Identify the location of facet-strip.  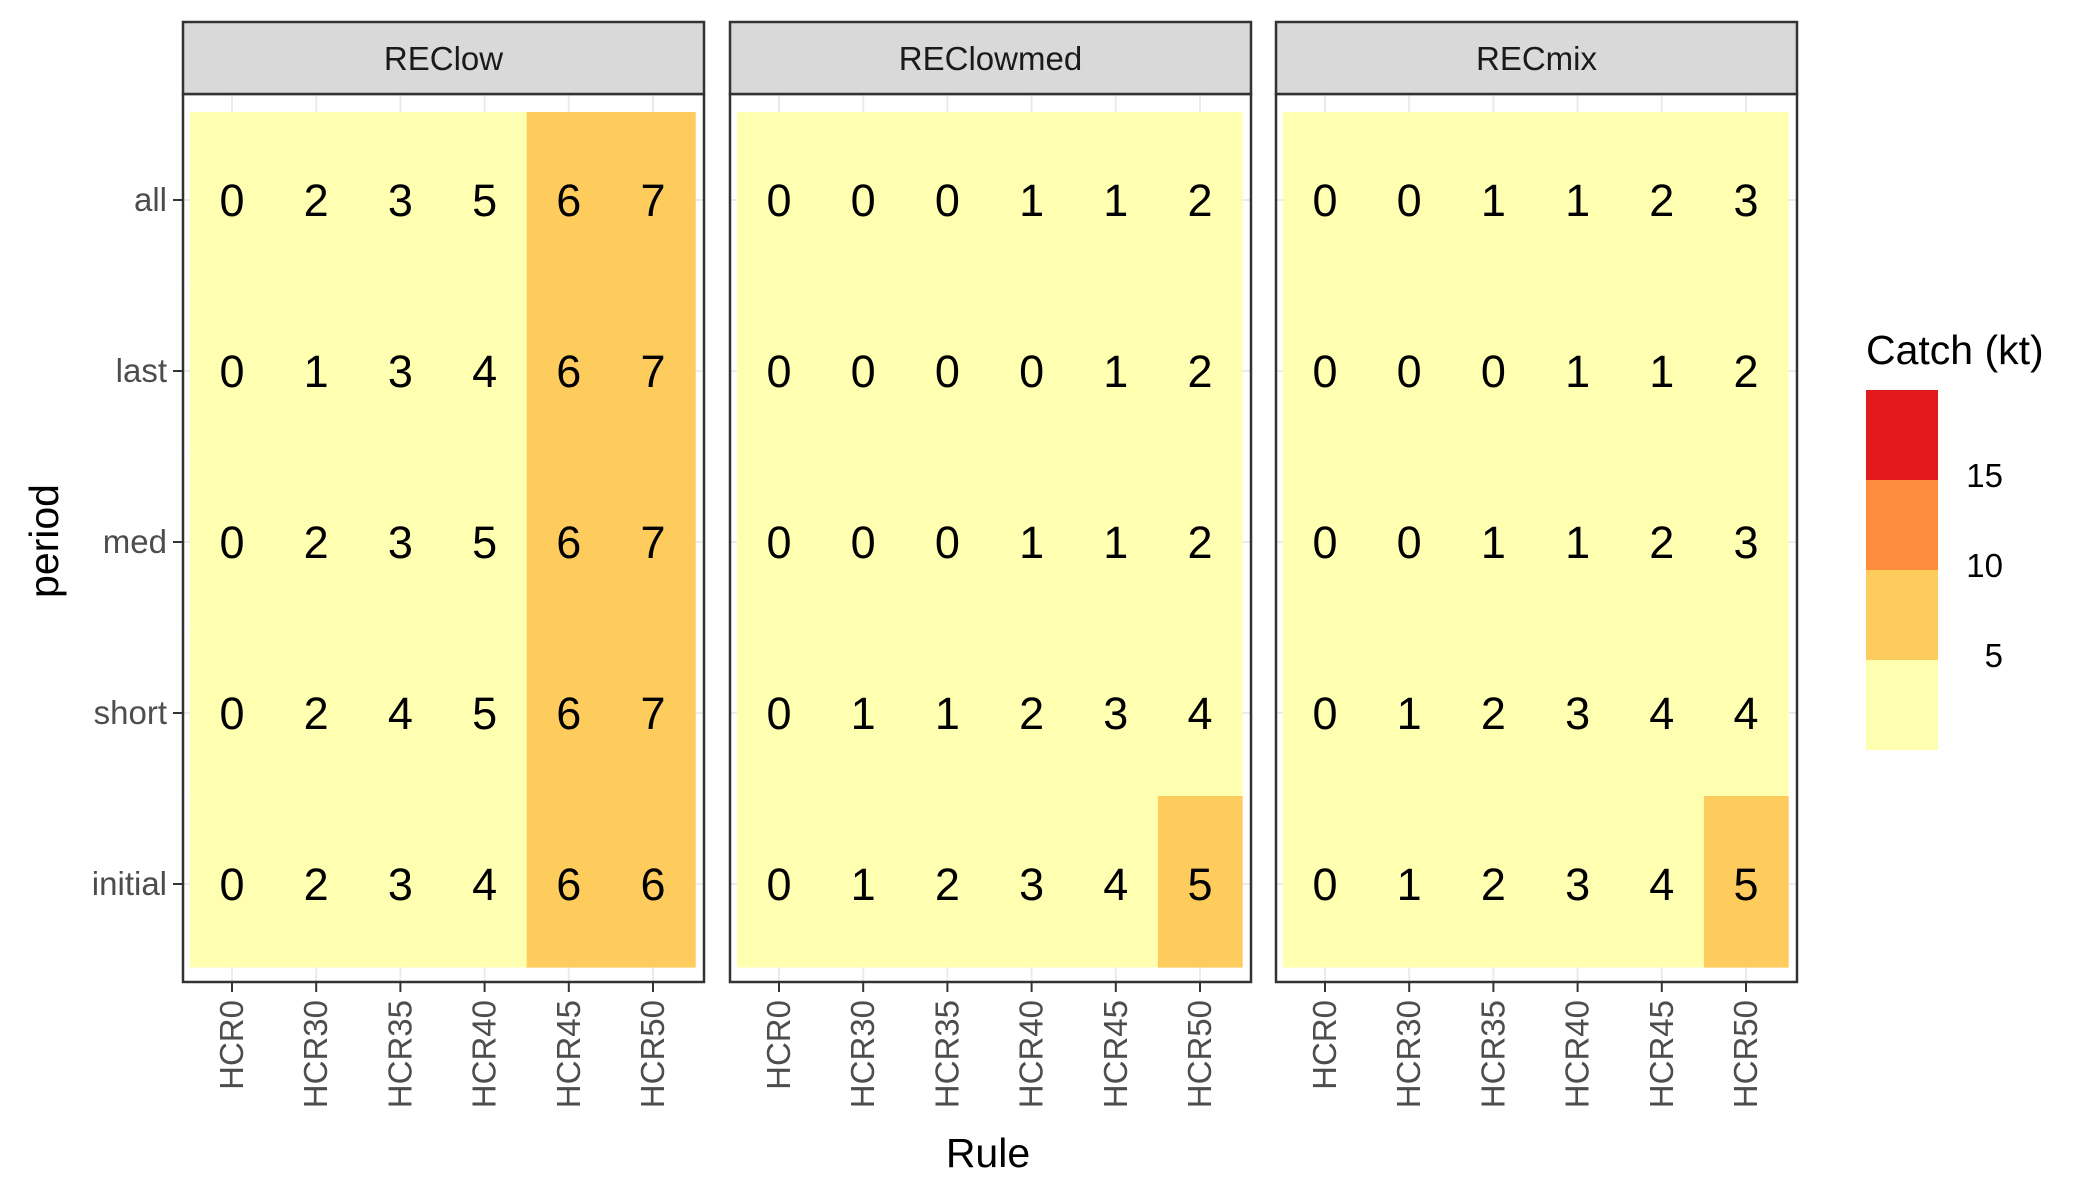
(990, 58).